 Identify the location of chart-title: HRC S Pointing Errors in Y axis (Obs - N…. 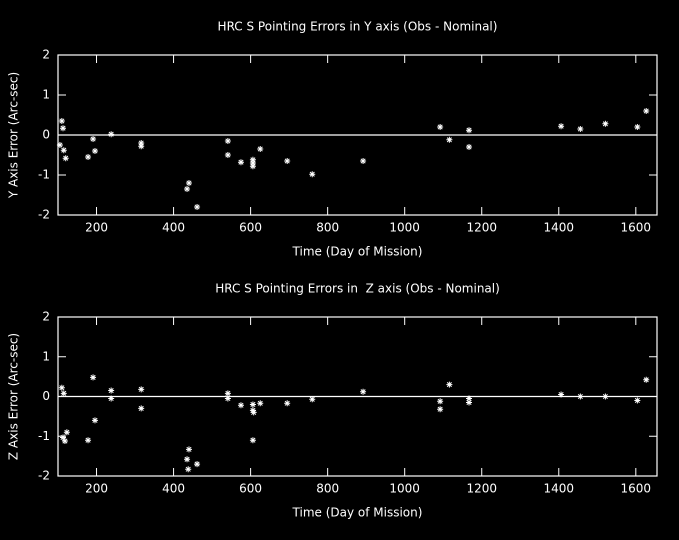
(358, 27).